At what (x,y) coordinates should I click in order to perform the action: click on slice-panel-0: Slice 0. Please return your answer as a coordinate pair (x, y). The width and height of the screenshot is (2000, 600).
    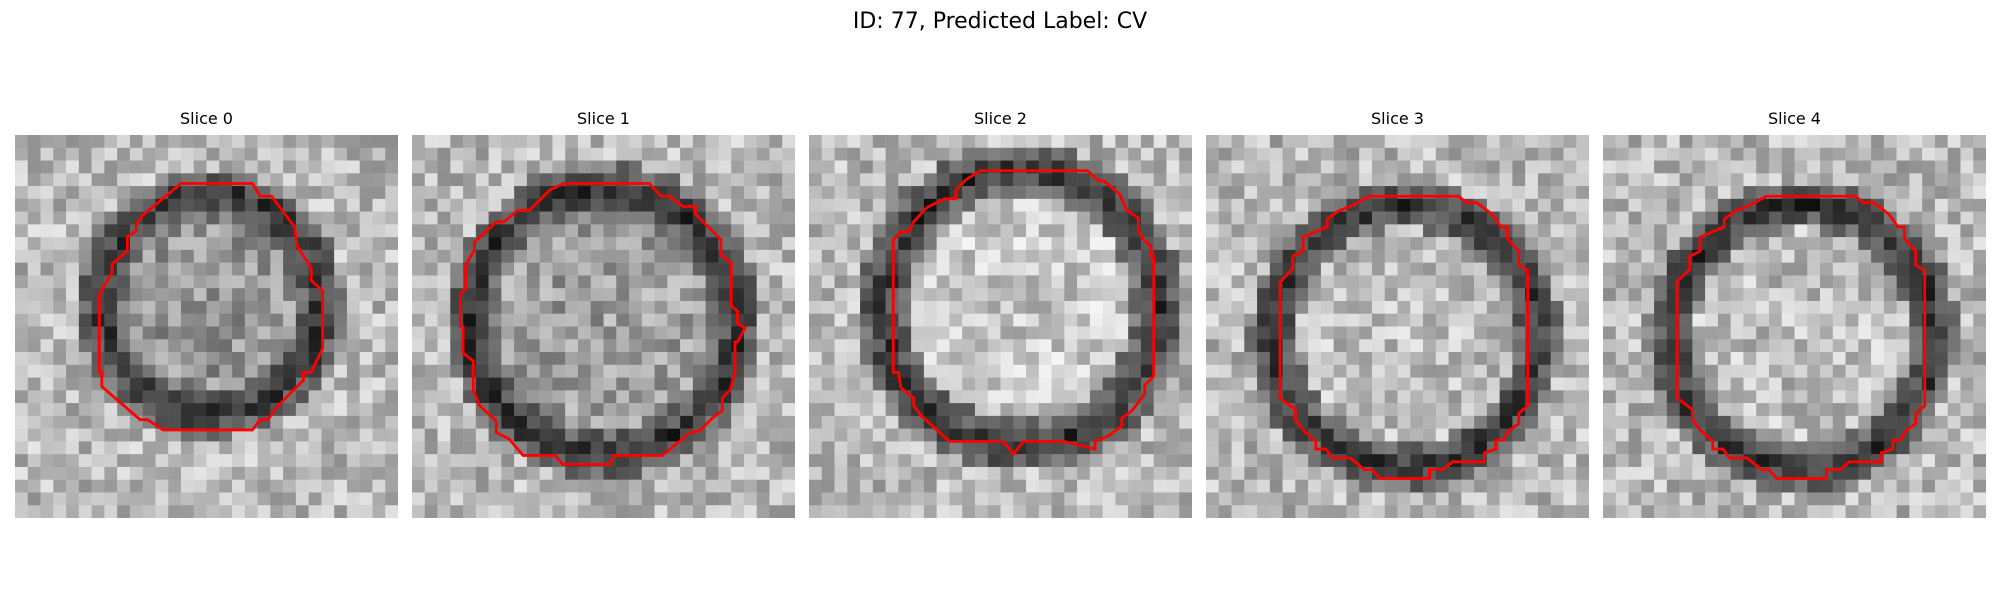
    Looking at the image, I should click on (206, 313).